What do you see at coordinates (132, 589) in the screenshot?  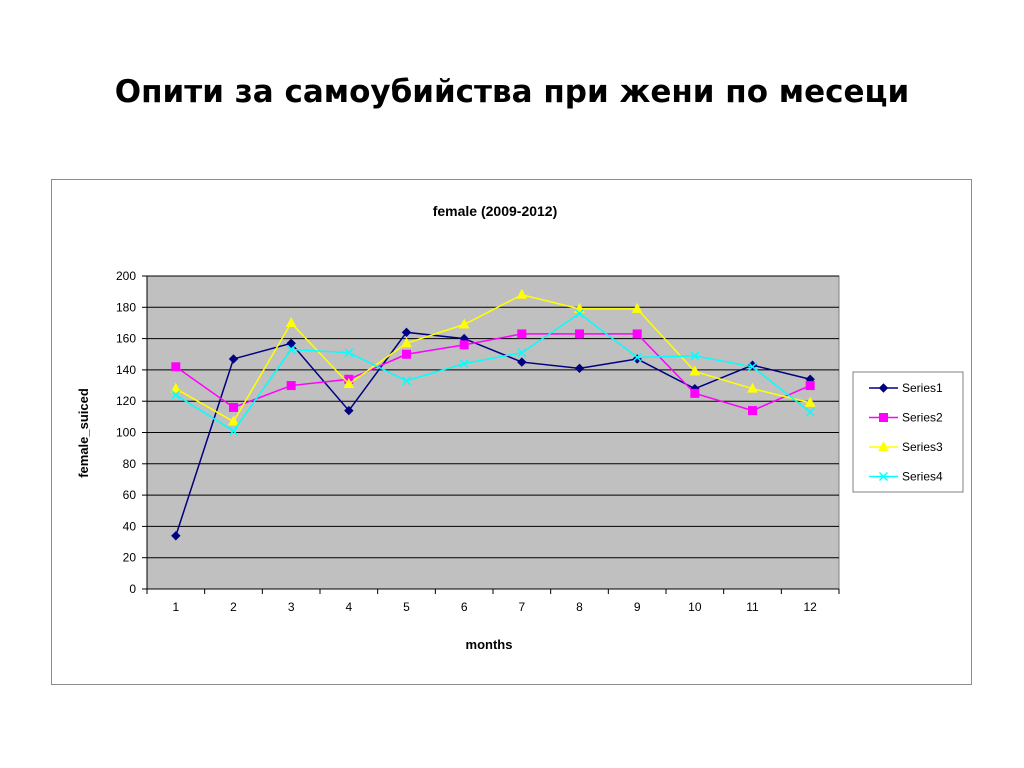 I see `y-tick-label: 0` at bounding box center [132, 589].